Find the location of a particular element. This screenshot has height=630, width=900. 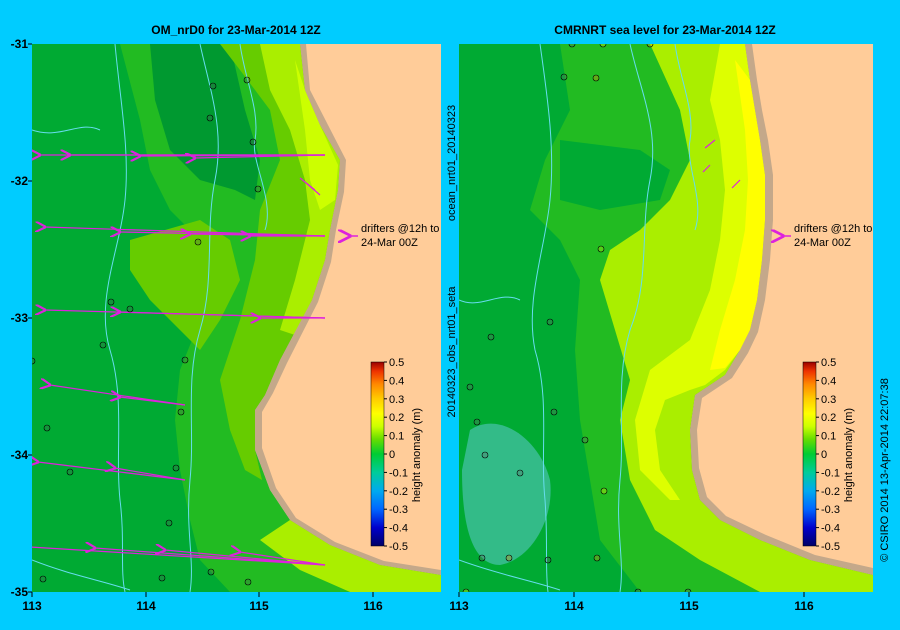

ocean-band-dark-right is located at coordinates (615, 175).